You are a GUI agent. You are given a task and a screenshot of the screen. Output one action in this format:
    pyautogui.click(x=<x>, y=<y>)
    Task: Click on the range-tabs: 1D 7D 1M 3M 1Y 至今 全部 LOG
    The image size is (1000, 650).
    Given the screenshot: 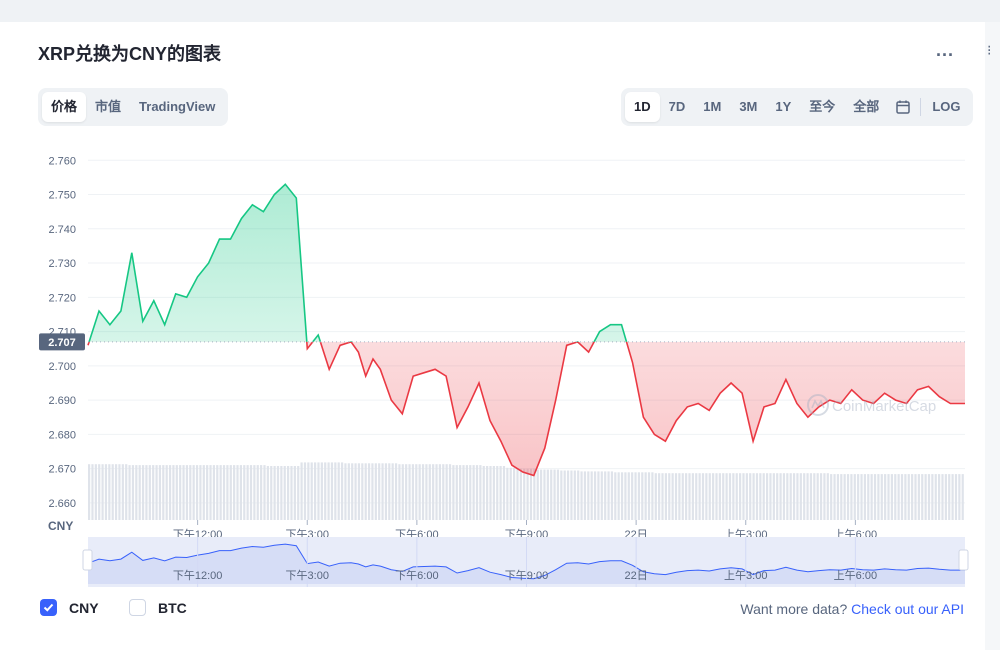 What is the action you would take?
    pyautogui.click(x=797, y=107)
    